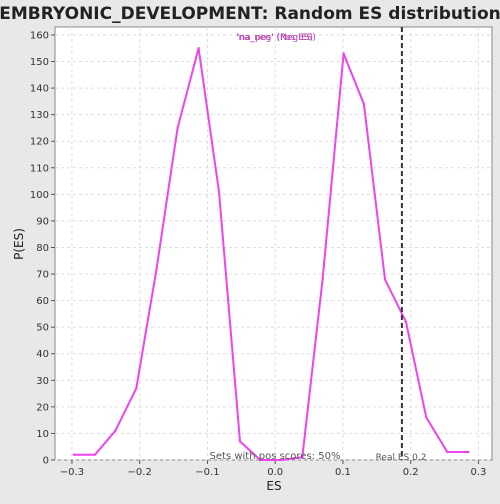 This screenshot has height=504, width=500. What do you see at coordinates (42, 301) in the screenshot?
I see `y-tick-label: 60` at bounding box center [42, 301].